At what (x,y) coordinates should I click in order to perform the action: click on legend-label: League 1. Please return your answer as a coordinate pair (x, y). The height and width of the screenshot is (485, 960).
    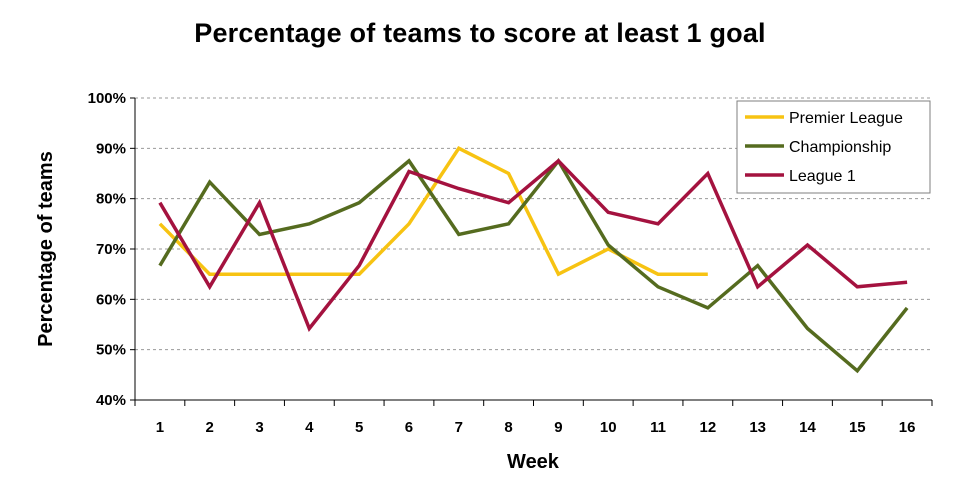
    Looking at the image, I should click on (822, 176).